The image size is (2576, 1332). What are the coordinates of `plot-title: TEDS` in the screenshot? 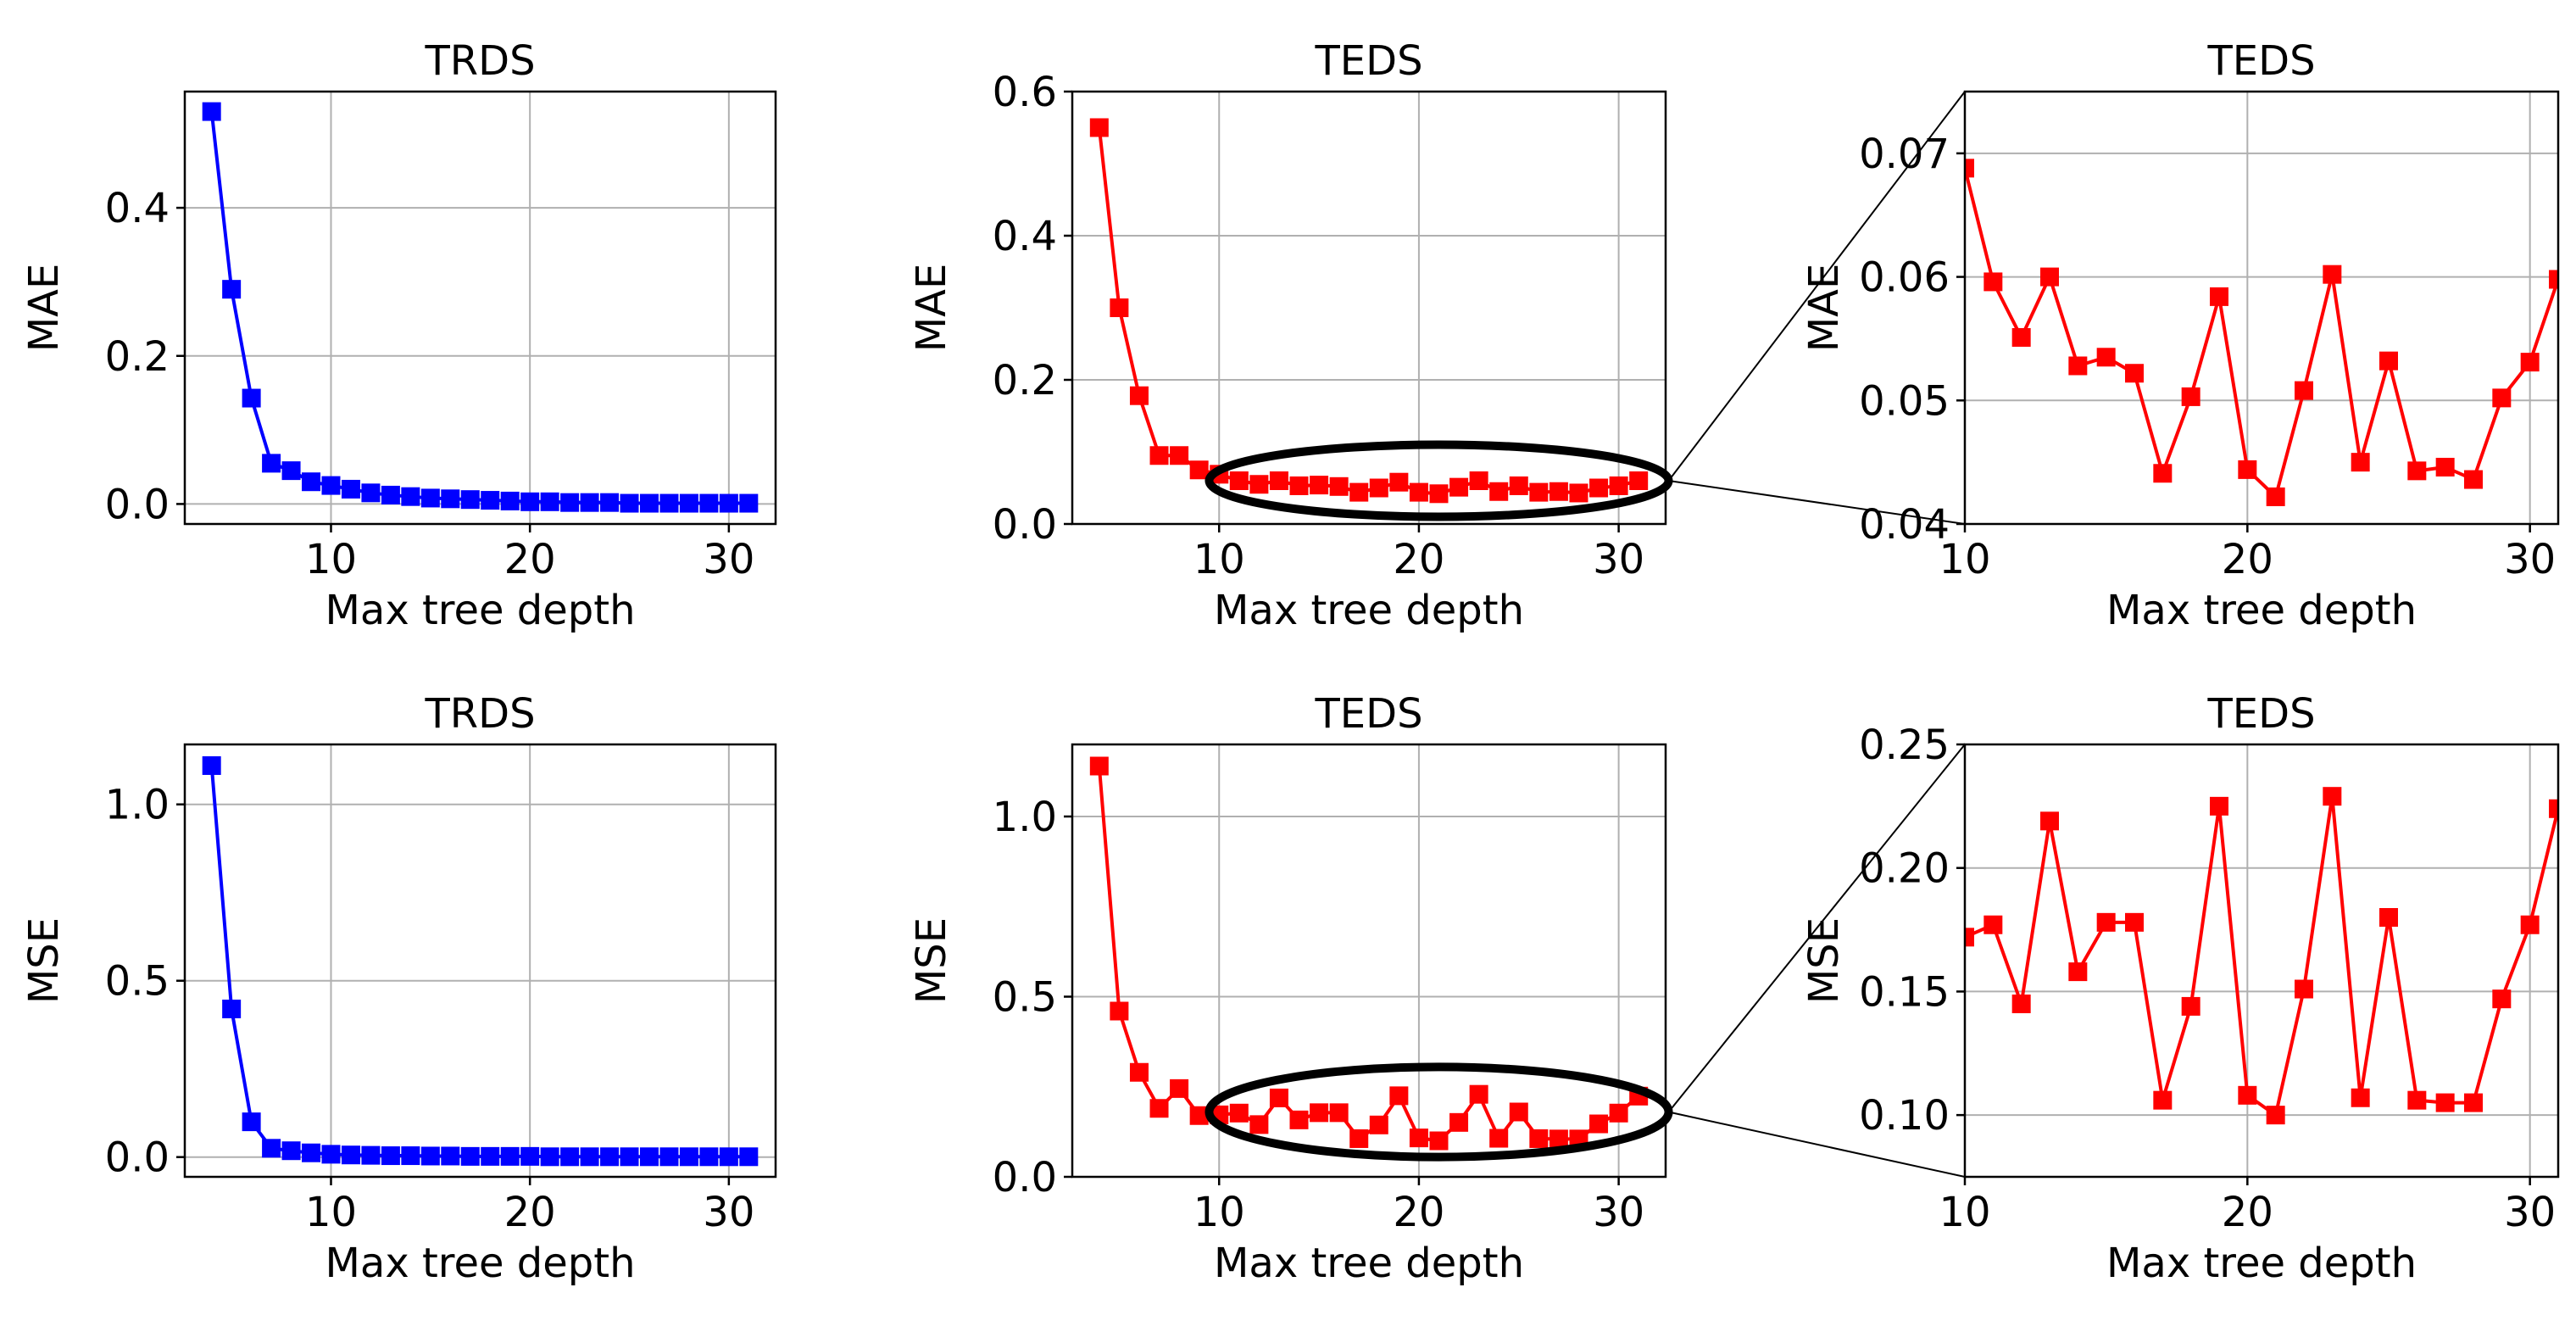 It's located at (2260, 714).